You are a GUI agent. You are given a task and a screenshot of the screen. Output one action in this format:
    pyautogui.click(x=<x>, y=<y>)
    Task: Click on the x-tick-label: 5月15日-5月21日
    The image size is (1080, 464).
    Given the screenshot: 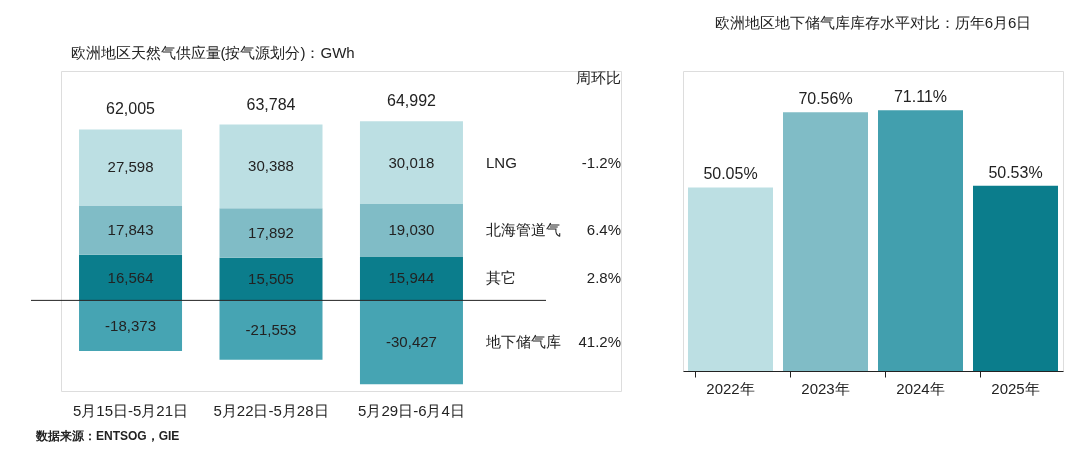 What is the action you would take?
    pyautogui.click(x=131, y=410)
    